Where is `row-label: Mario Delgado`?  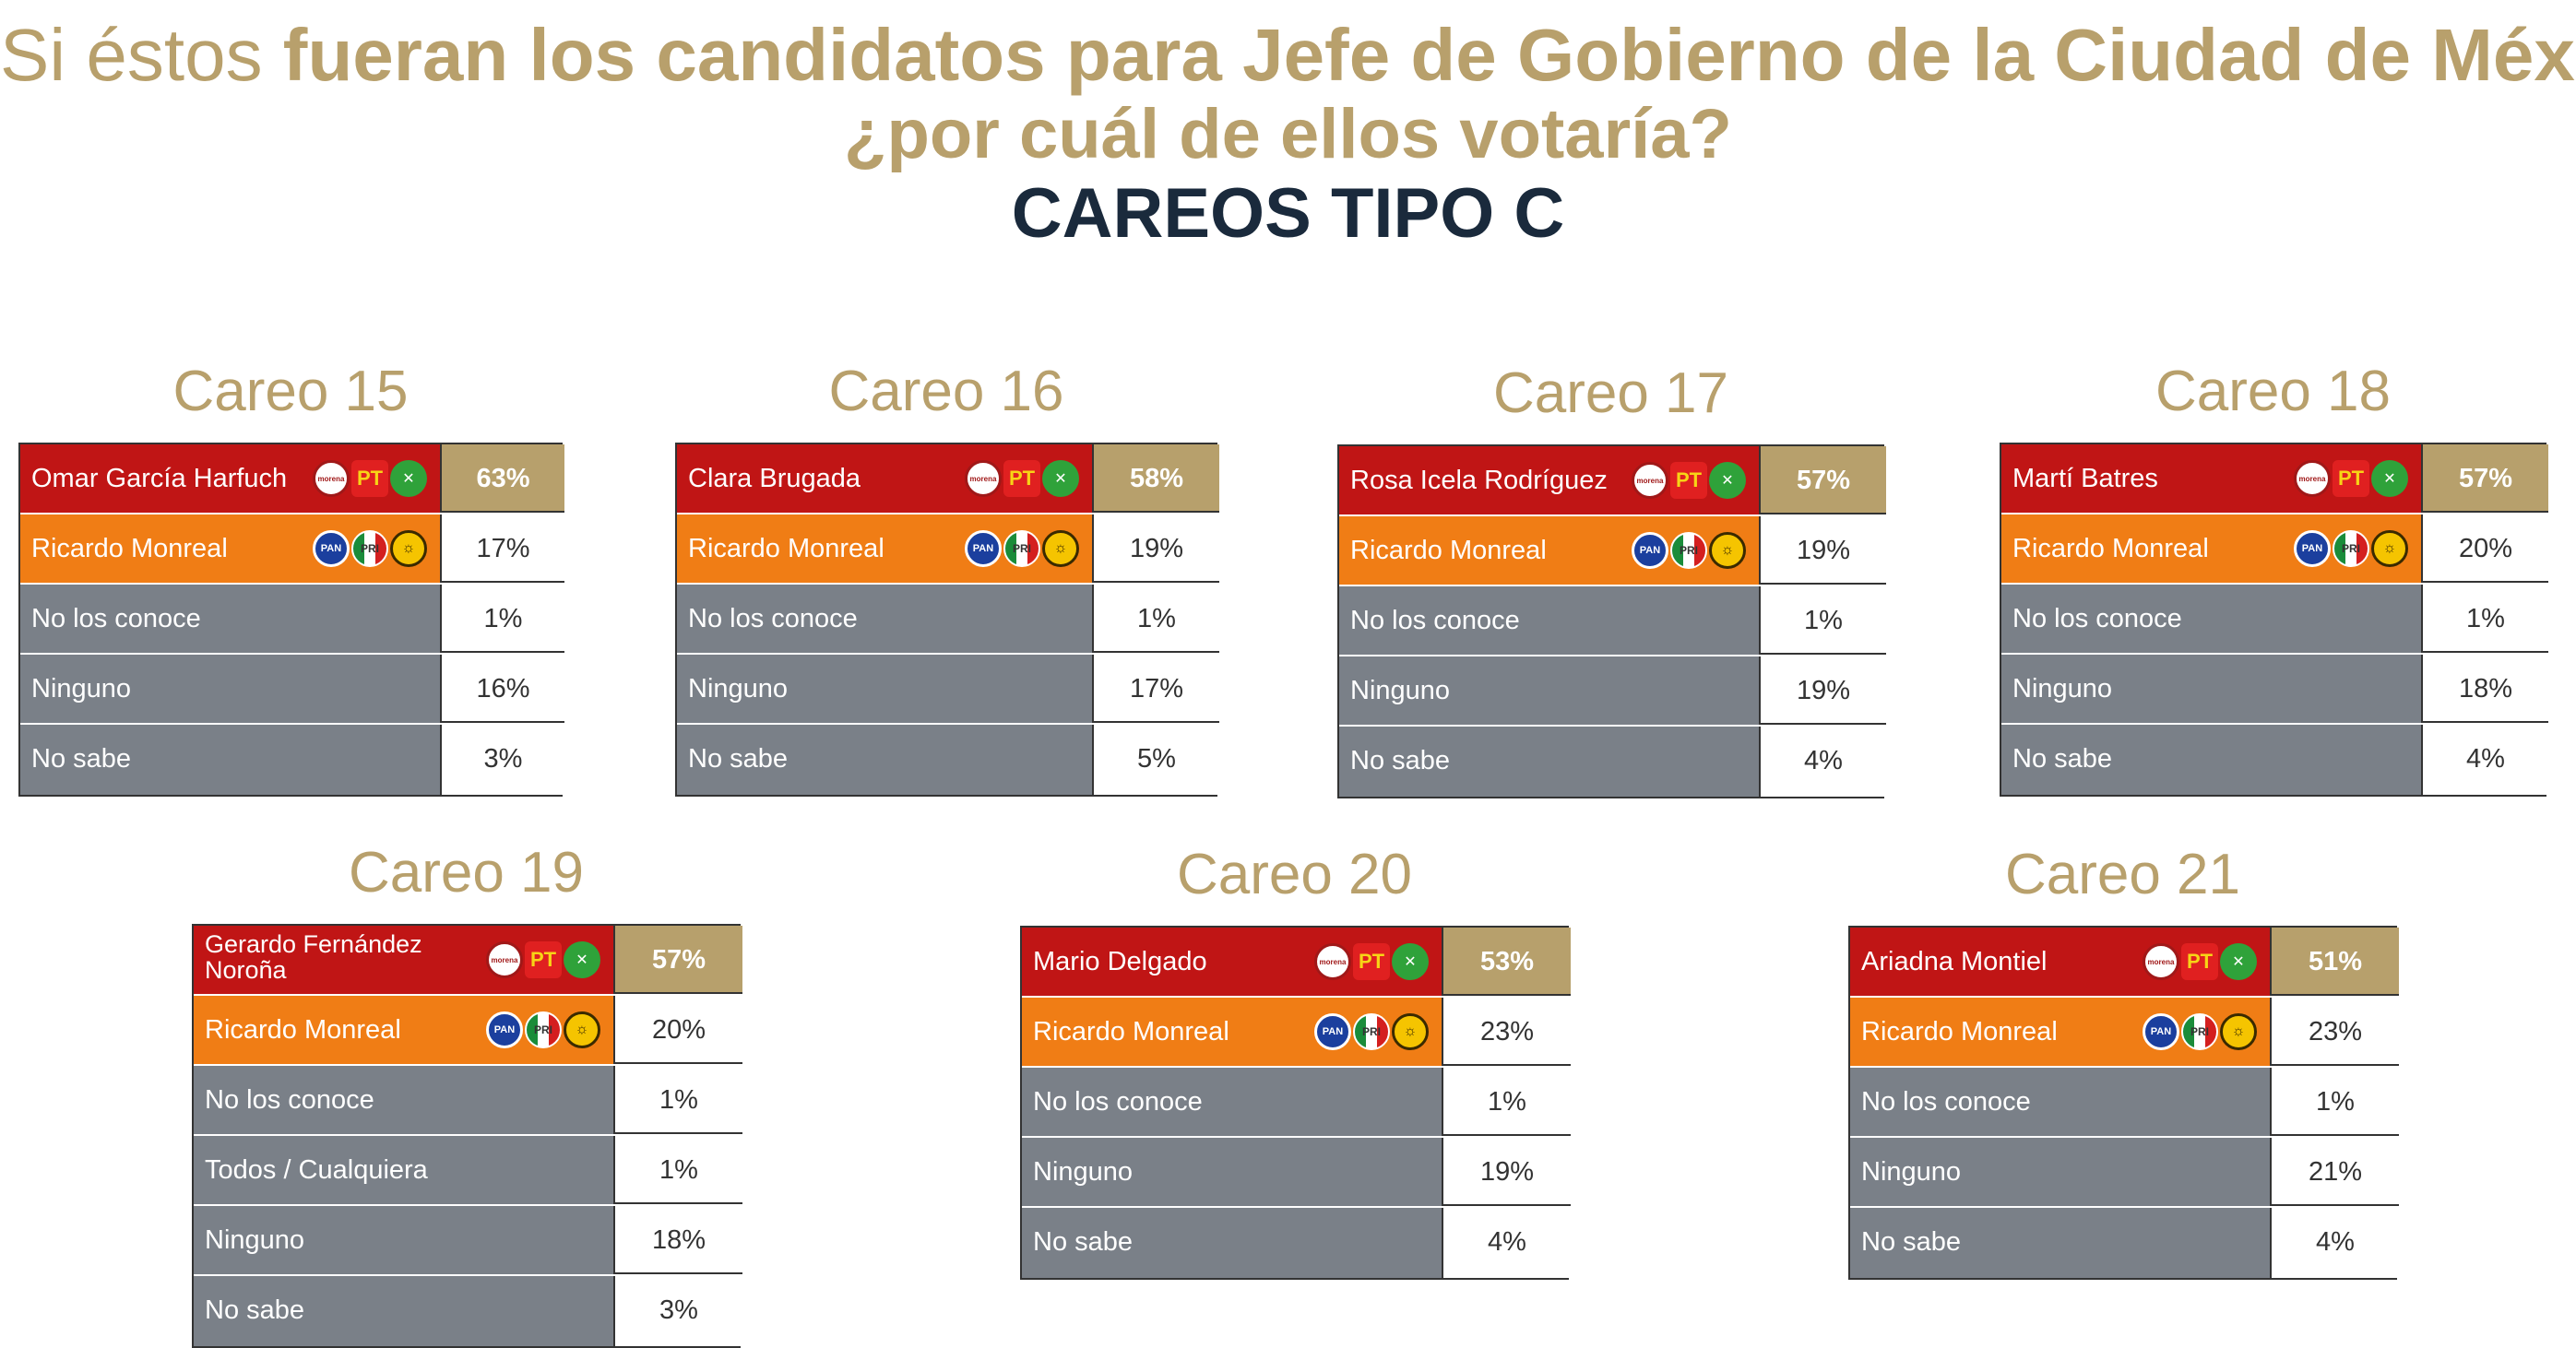 row-label: Mario Delgado is located at coordinates (1120, 961).